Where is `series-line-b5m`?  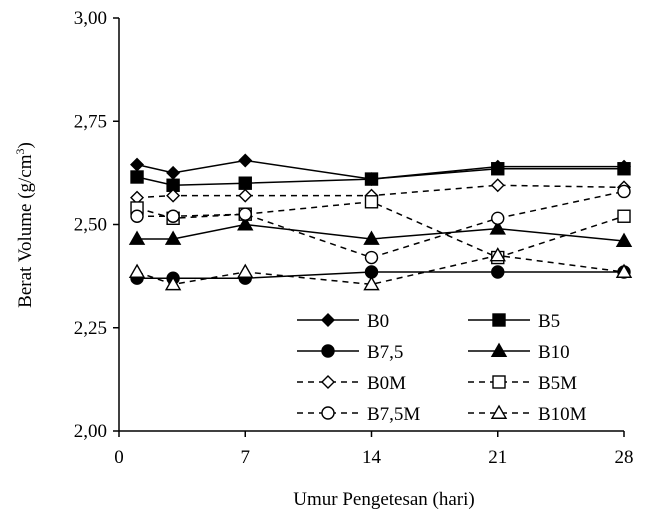
series-line-b5m is located at coordinates (380, 230).